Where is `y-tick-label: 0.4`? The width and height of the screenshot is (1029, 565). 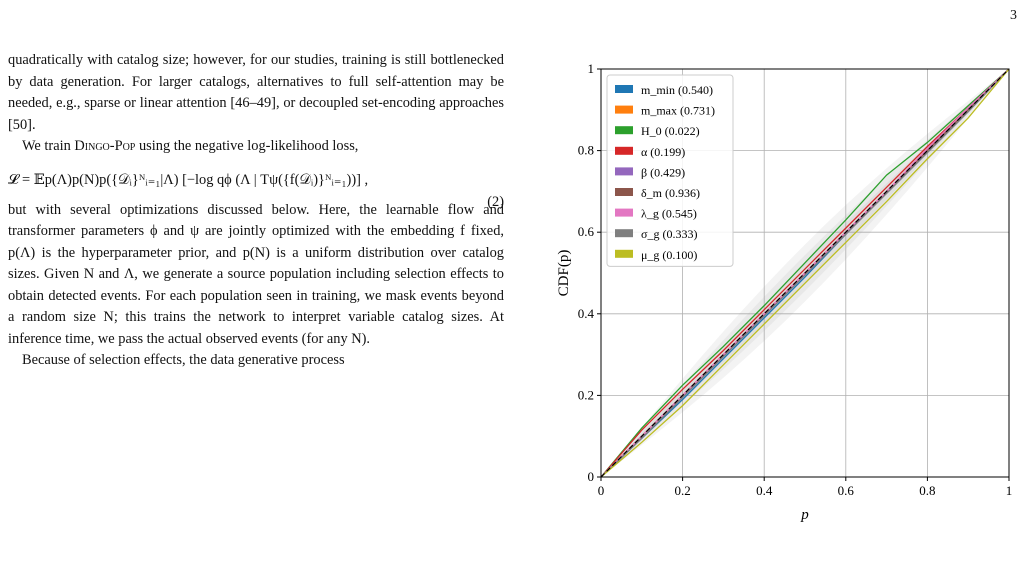 y-tick-label: 0.4 is located at coordinates (586, 313).